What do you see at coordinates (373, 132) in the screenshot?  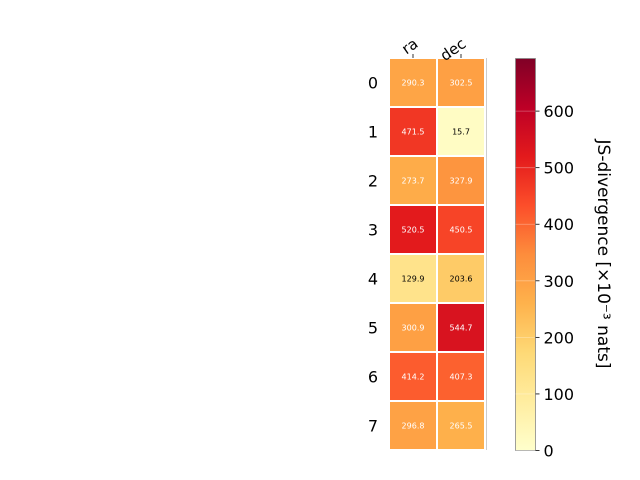 I see `row-label-1: 1` at bounding box center [373, 132].